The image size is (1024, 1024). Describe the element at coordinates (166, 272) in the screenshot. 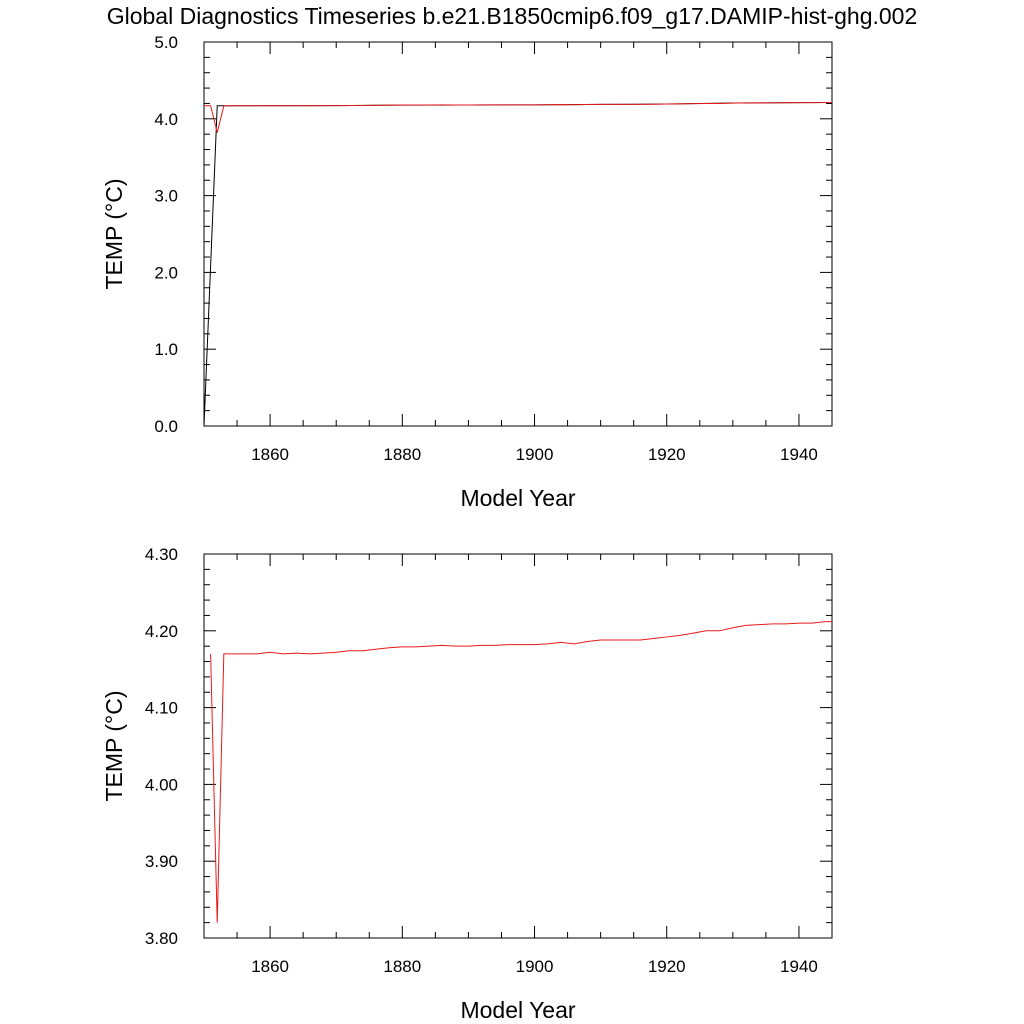

I see `y-tick-label: 2.0` at that location.